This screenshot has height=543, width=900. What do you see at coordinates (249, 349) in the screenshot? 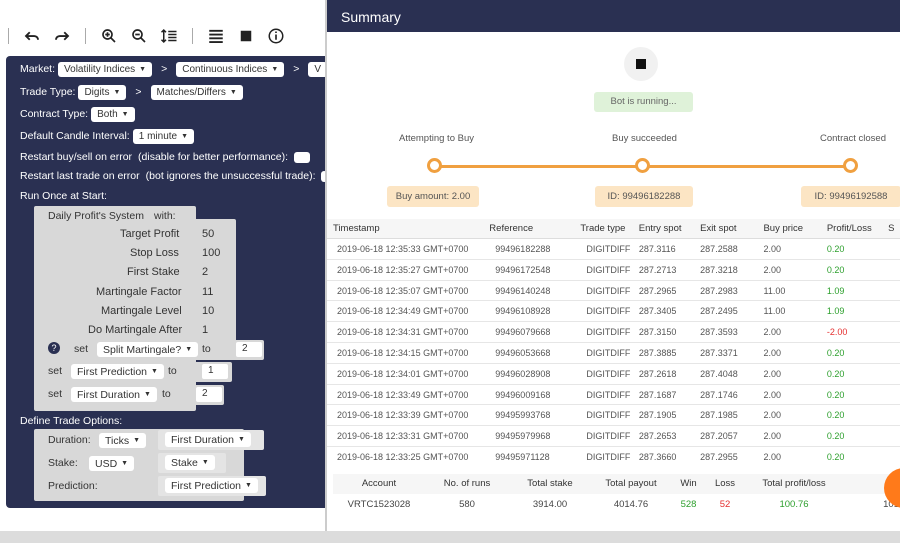
I see `split-martingale-value-input: 2` at bounding box center [249, 349].